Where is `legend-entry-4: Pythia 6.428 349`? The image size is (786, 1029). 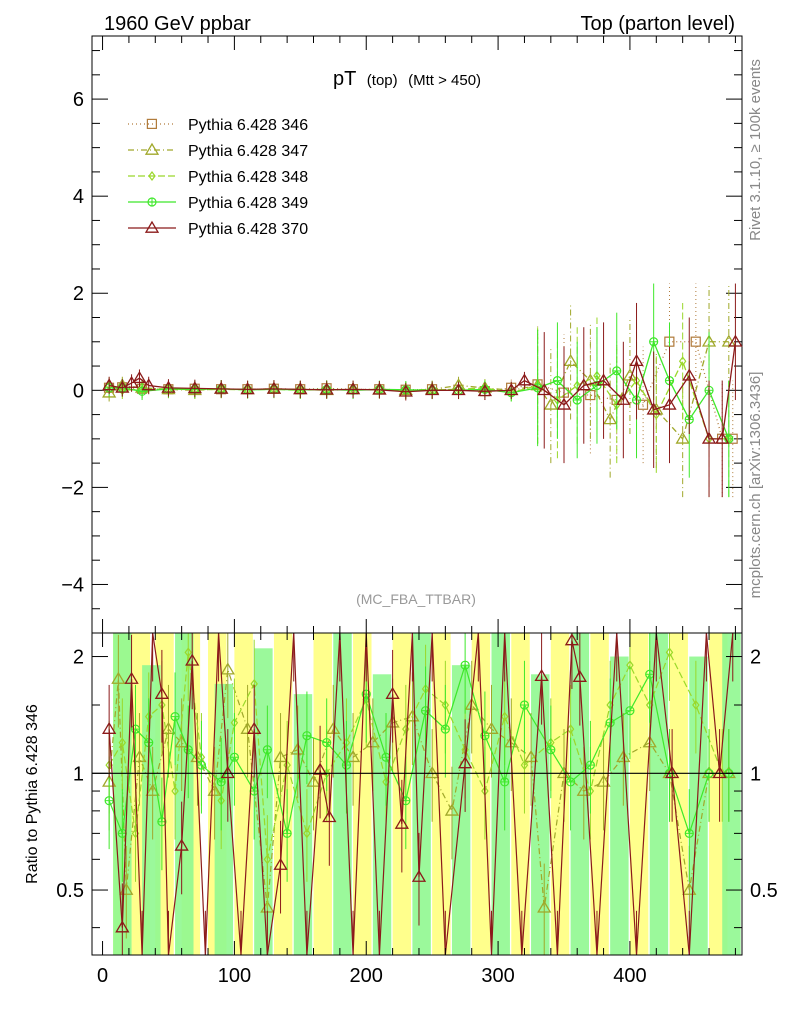 legend-entry-4: Pythia 6.428 349 is located at coordinates (218, 203).